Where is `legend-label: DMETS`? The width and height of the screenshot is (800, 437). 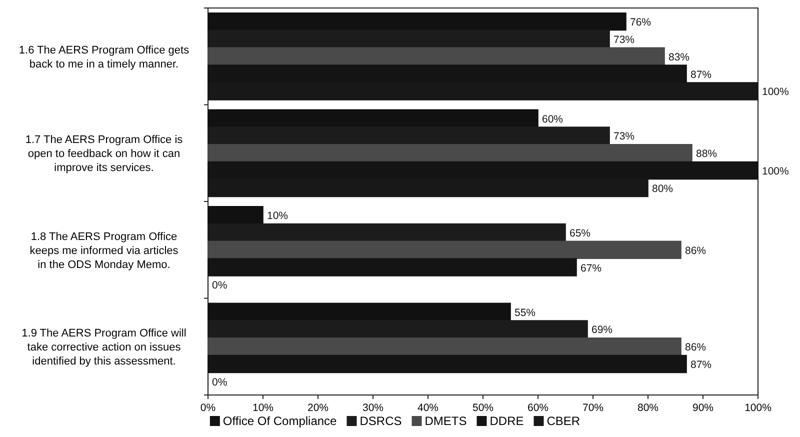 legend-label: DMETS is located at coordinates (445, 421).